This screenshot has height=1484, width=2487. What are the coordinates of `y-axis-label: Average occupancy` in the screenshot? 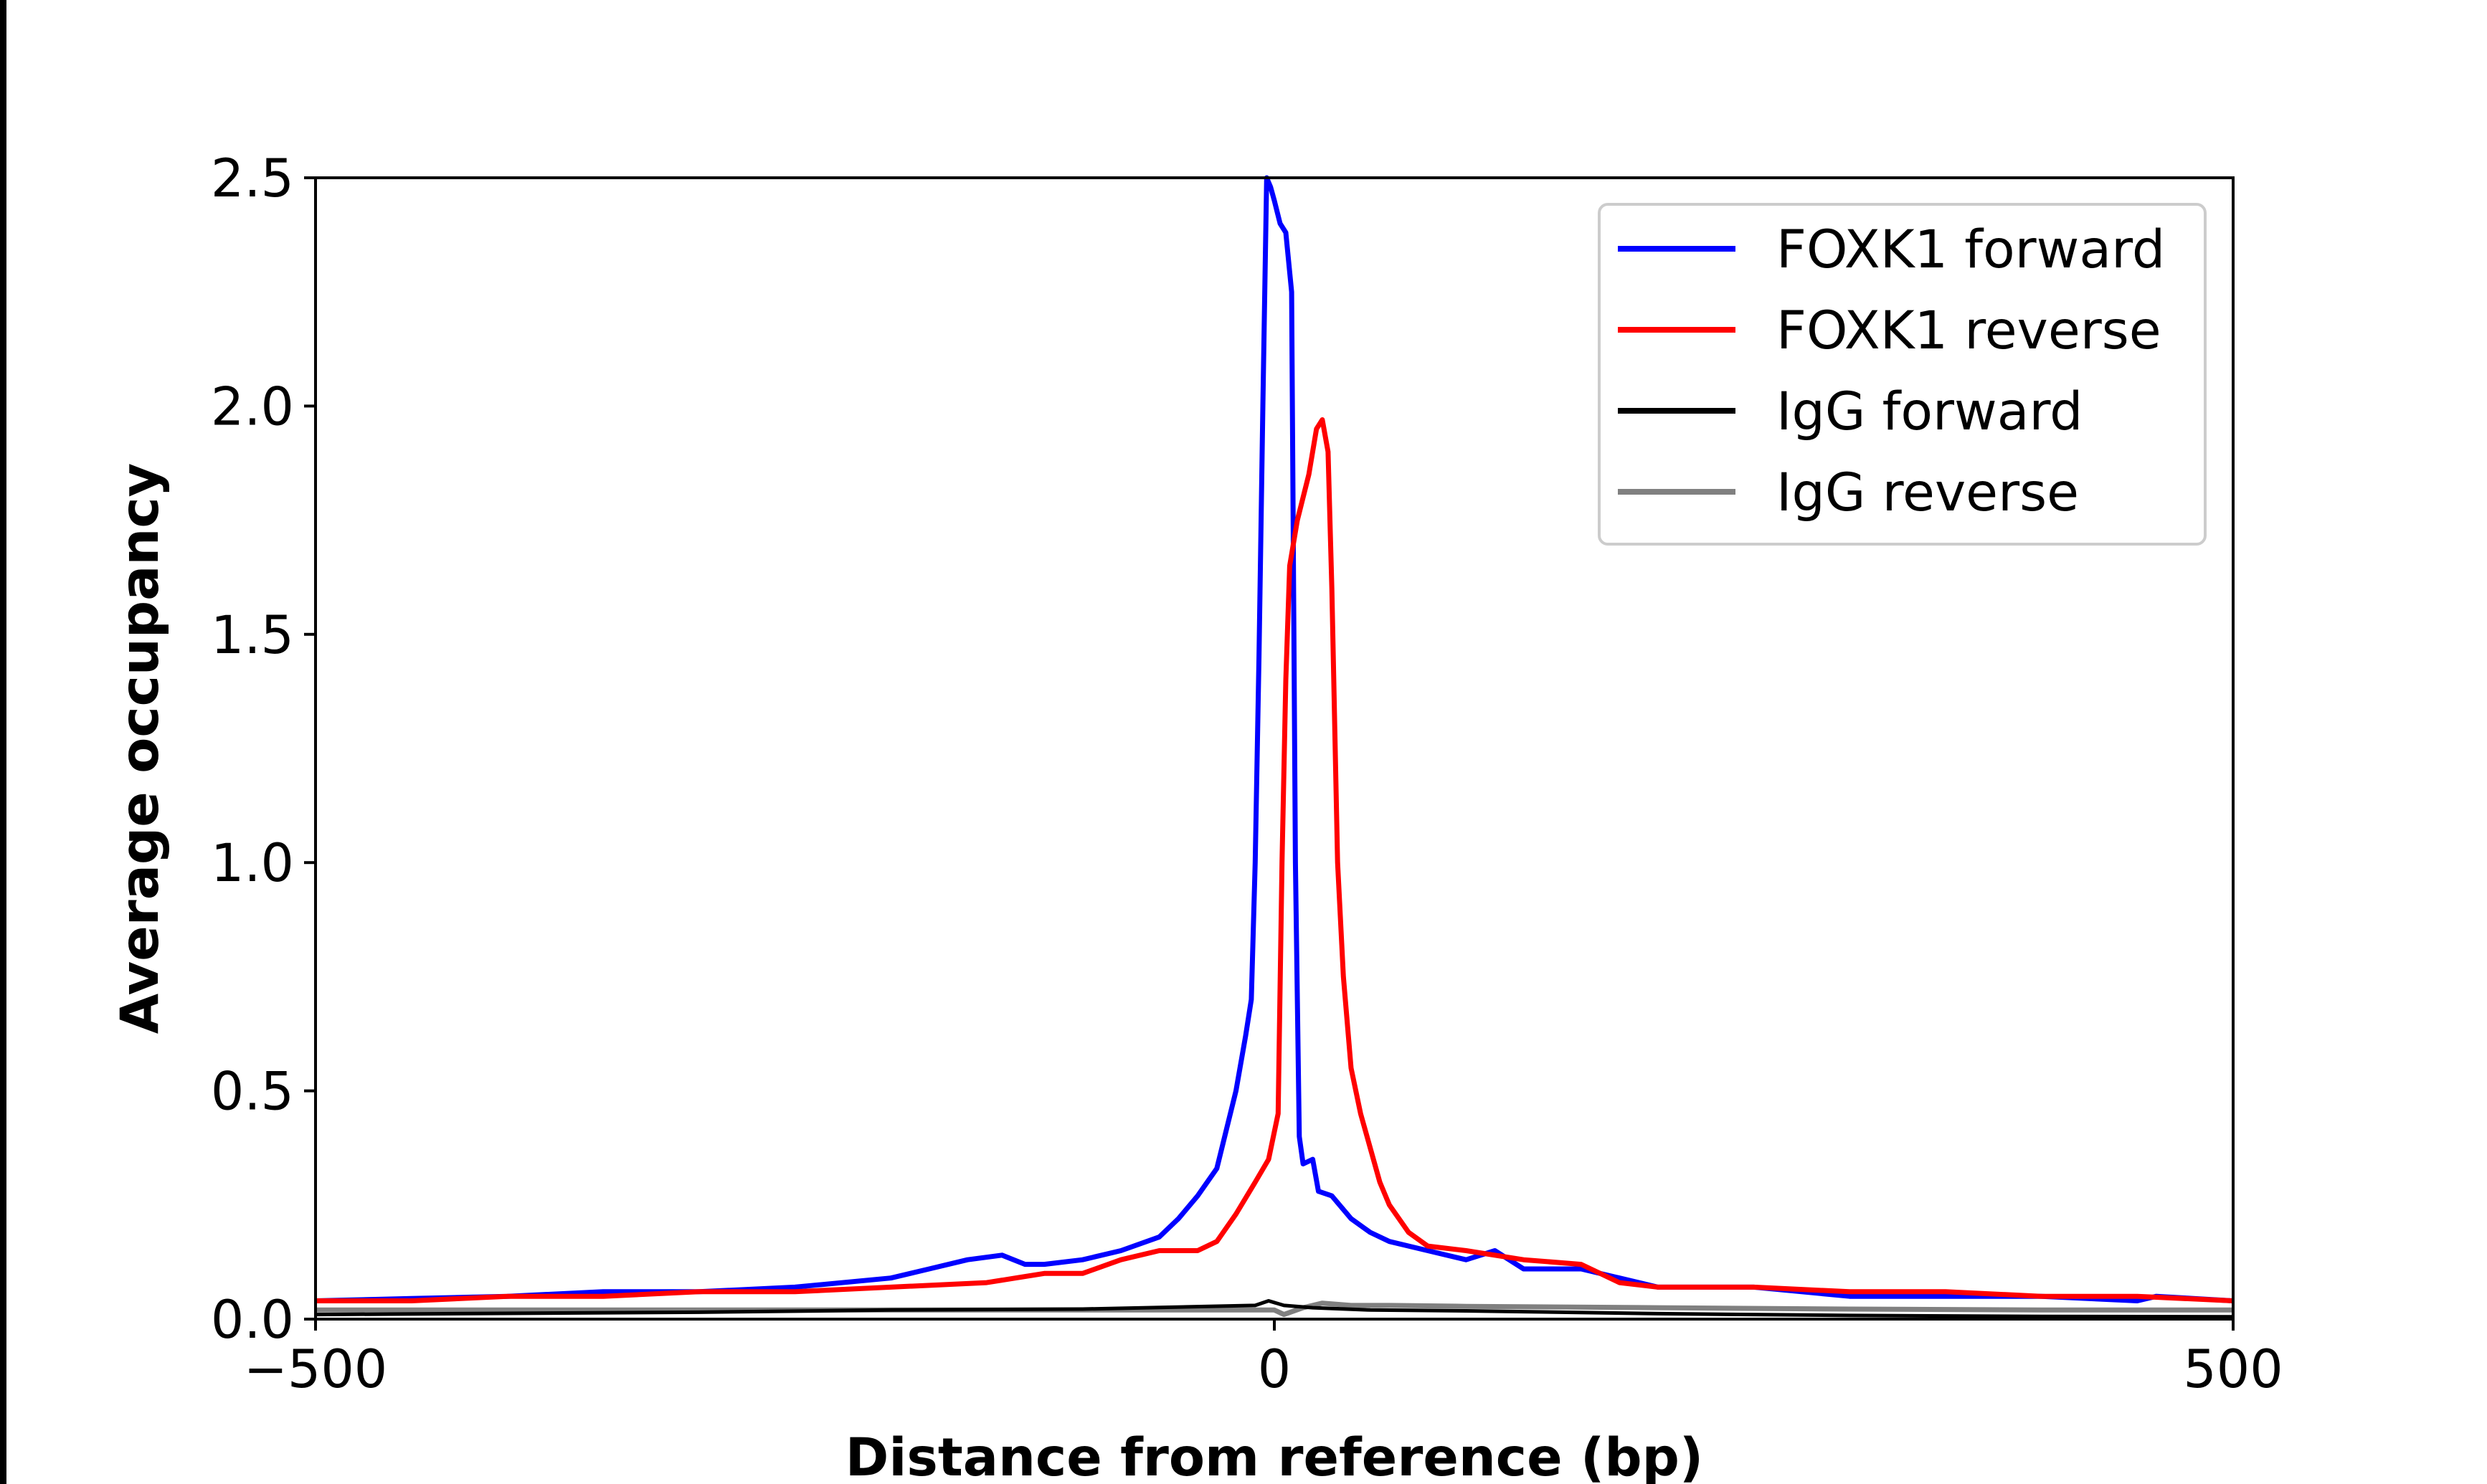 It's located at (141, 749).